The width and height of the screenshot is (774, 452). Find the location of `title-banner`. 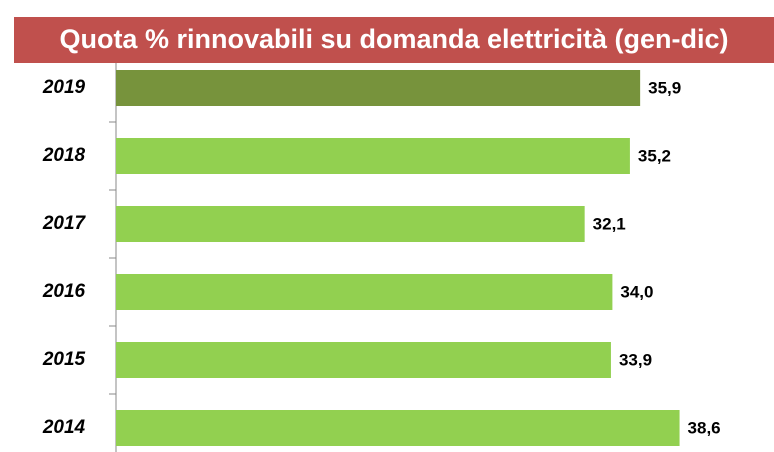

title-banner is located at coordinates (394, 40).